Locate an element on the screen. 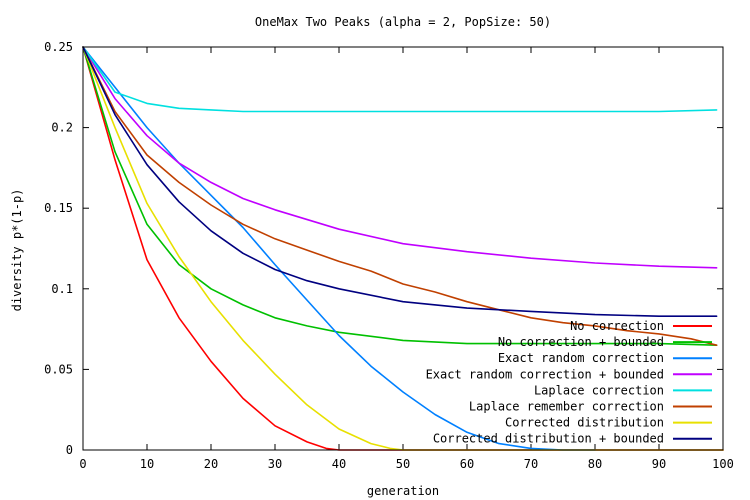 Image resolution: width=750 pixels, height=500 pixels. legend-label: No correction + bounded is located at coordinates (581, 342).